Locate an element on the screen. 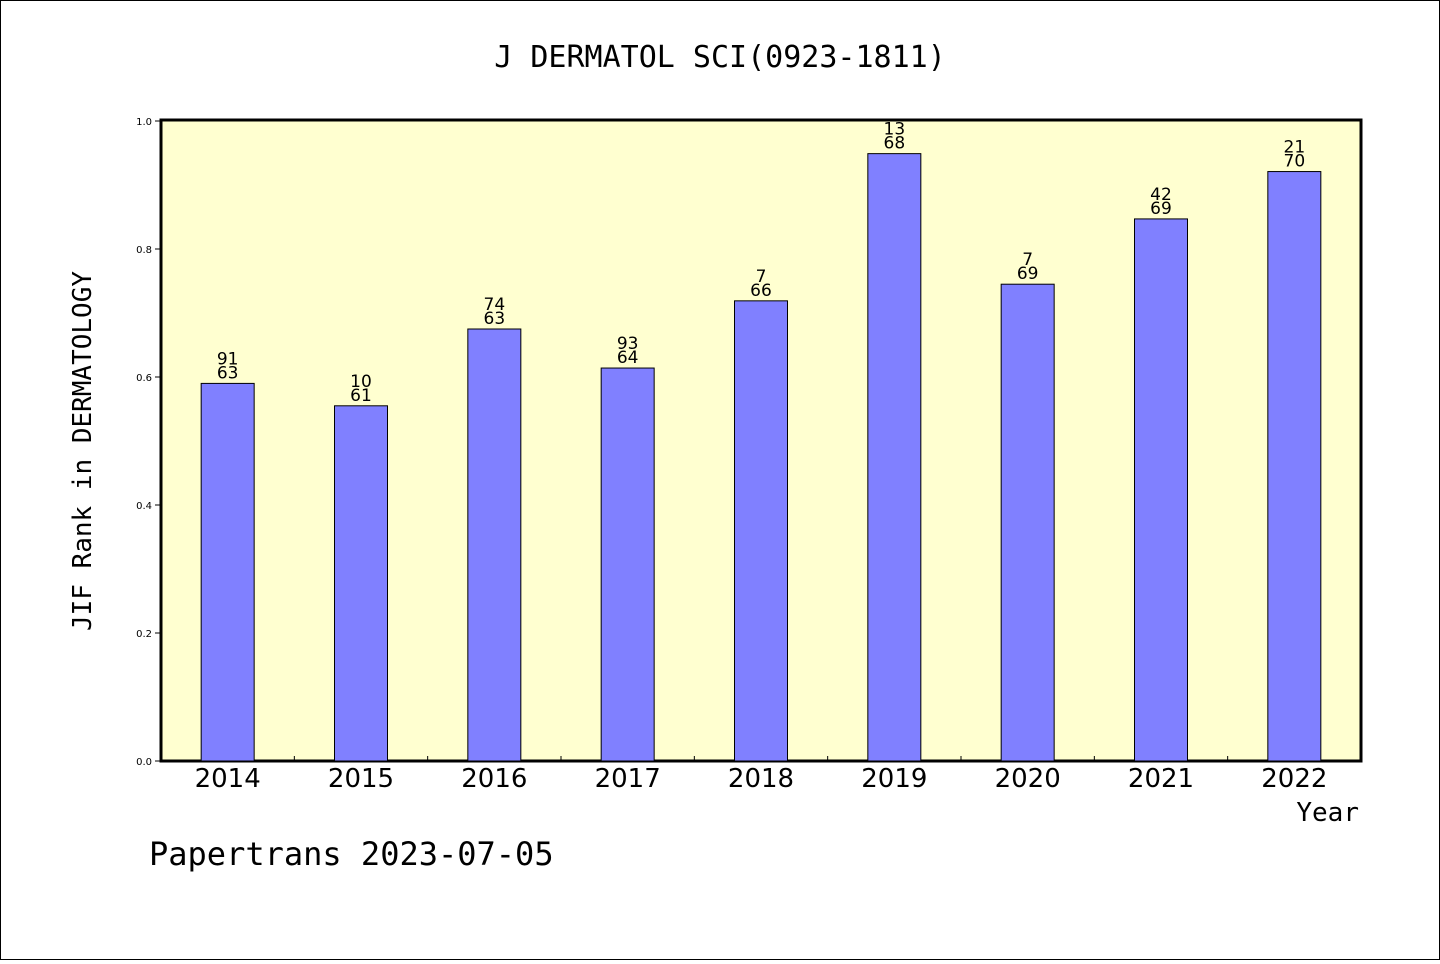 This screenshot has width=1440, height=964. y-tick-label: 0.2 is located at coordinates (144, 634).